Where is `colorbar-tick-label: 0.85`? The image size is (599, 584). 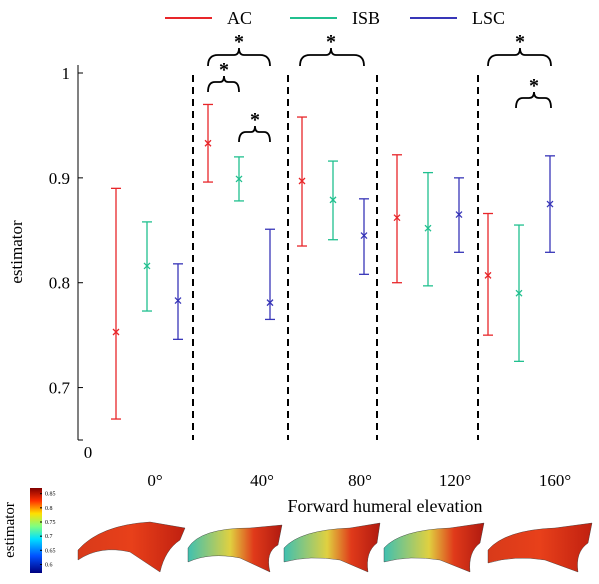 colorbar-tick-label: 0.85 is located at coordinates (50, 495).